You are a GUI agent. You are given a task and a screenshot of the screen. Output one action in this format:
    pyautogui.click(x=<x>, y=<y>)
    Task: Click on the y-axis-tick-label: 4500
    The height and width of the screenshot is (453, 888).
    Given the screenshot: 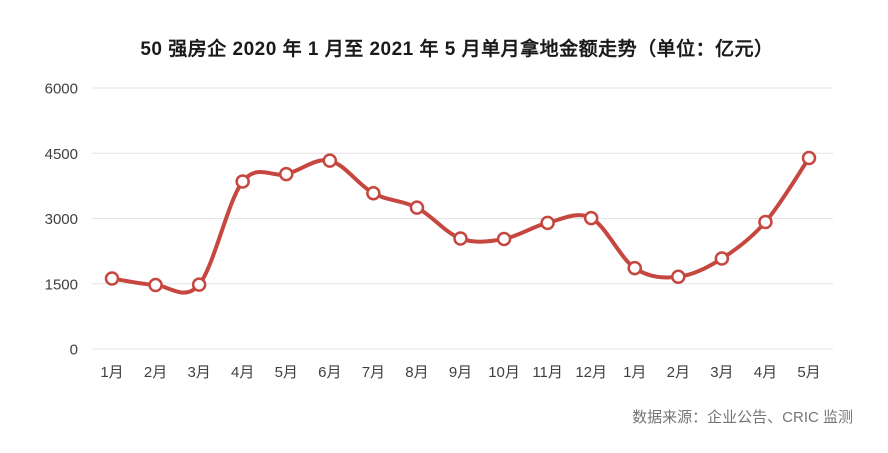 What is the action you would take?
    pyautogui.click(x=61, y=154)
    